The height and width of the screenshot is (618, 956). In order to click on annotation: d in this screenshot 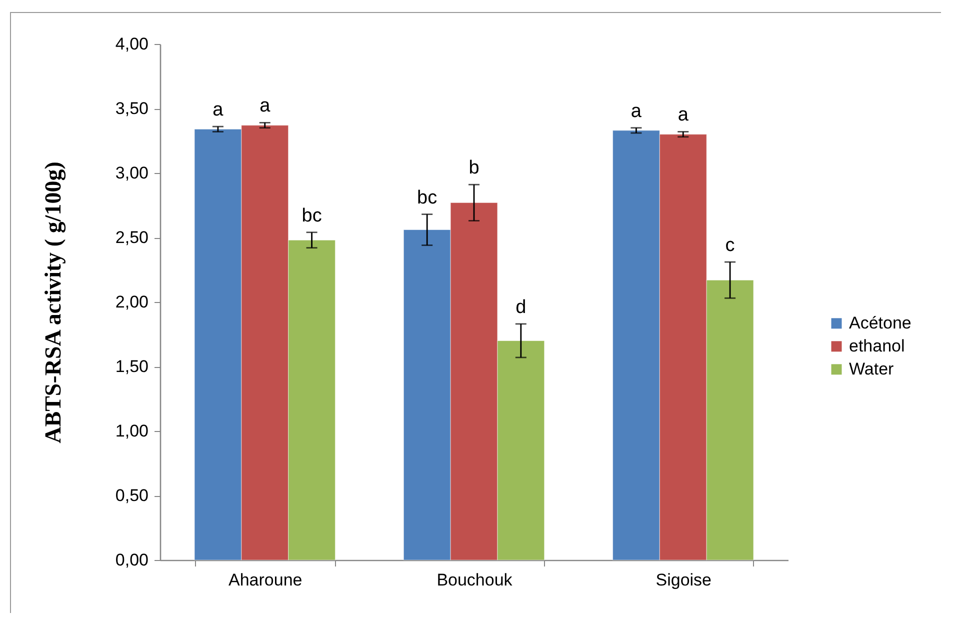, I will do `click(521, 307)`.